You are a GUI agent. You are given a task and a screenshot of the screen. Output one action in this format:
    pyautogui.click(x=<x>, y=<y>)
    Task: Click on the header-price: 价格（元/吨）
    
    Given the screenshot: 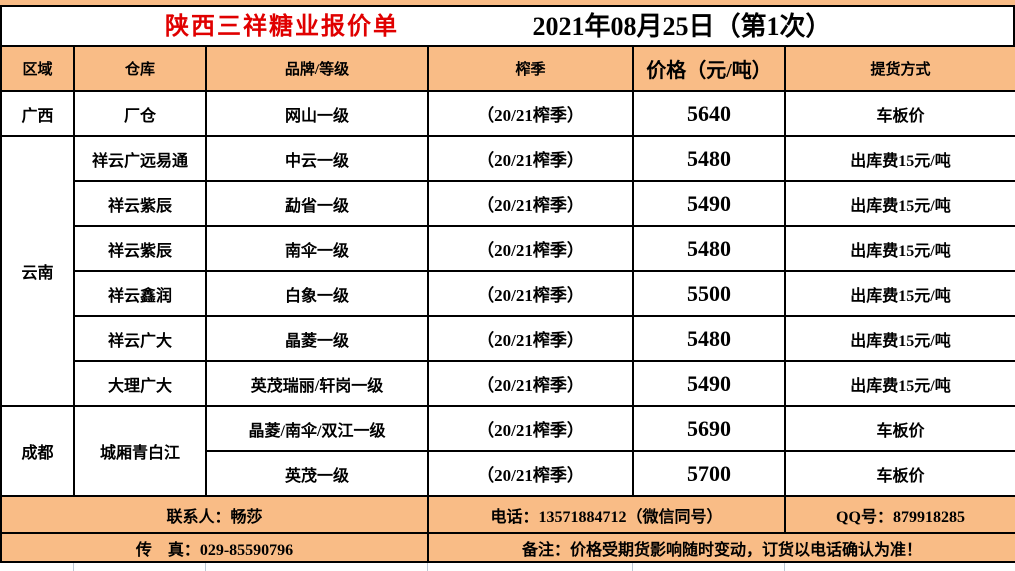 What is the action you would take?
    pyautogui.click(x=709, y=68)
    